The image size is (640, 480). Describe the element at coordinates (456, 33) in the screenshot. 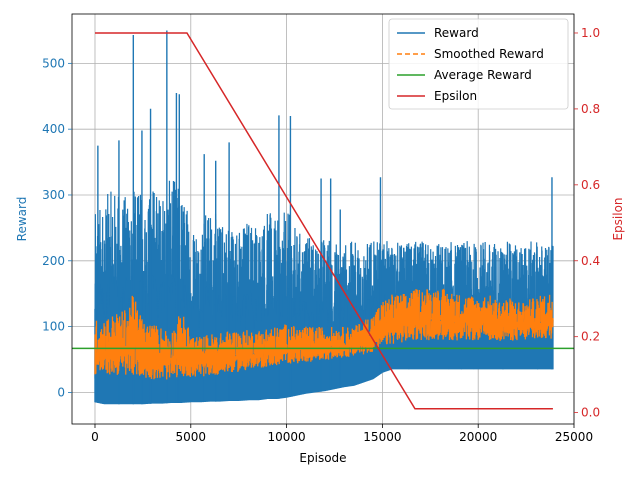

I see `legend-label-0: Reward` at that location.